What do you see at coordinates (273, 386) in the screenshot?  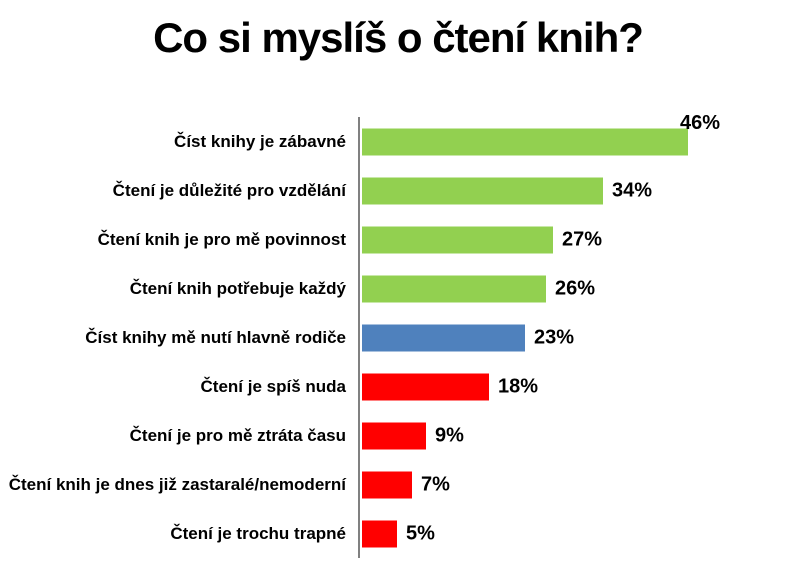 I see `category-label: Čtení je spíš nuda` at bounding box center [273, 386].